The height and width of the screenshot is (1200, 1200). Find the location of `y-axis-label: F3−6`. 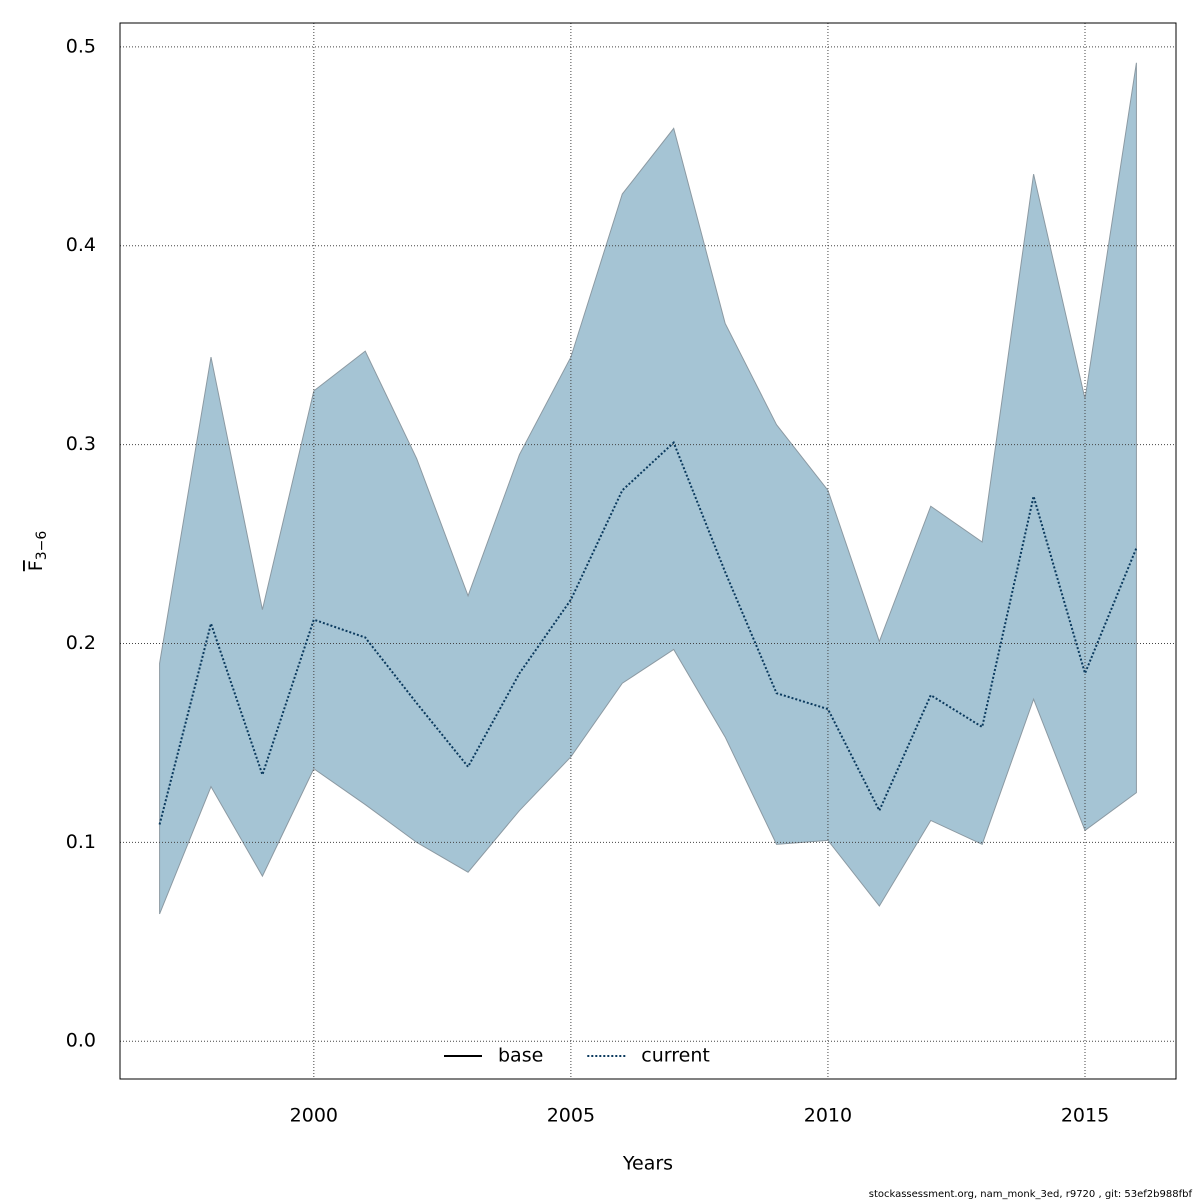

y-axis-label: F3−6 is located at coordinates (38, 551).